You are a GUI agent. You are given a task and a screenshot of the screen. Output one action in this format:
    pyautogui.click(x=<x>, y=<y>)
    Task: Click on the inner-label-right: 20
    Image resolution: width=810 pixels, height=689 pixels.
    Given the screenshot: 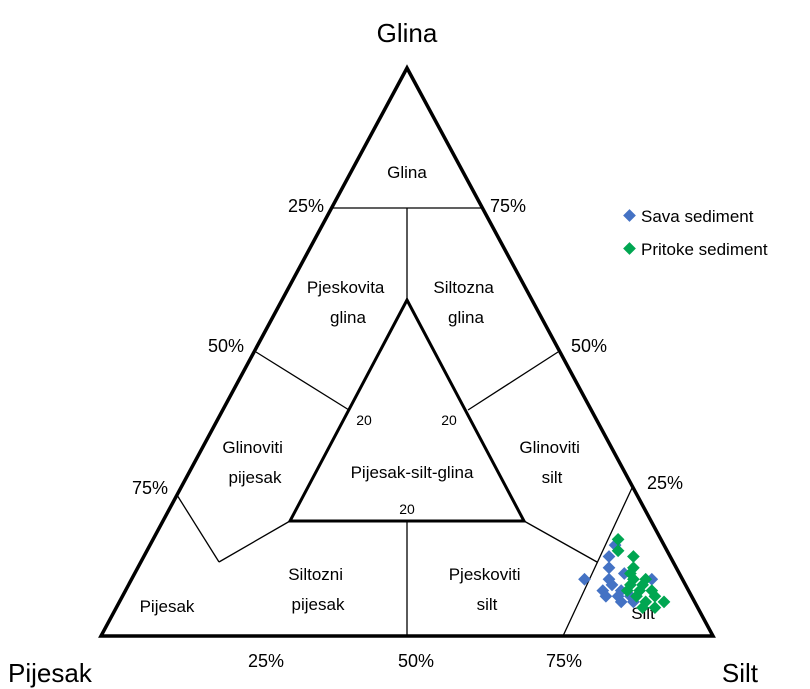 What is the action you would take?
    pyautogui.click(x=449, y=420)
    